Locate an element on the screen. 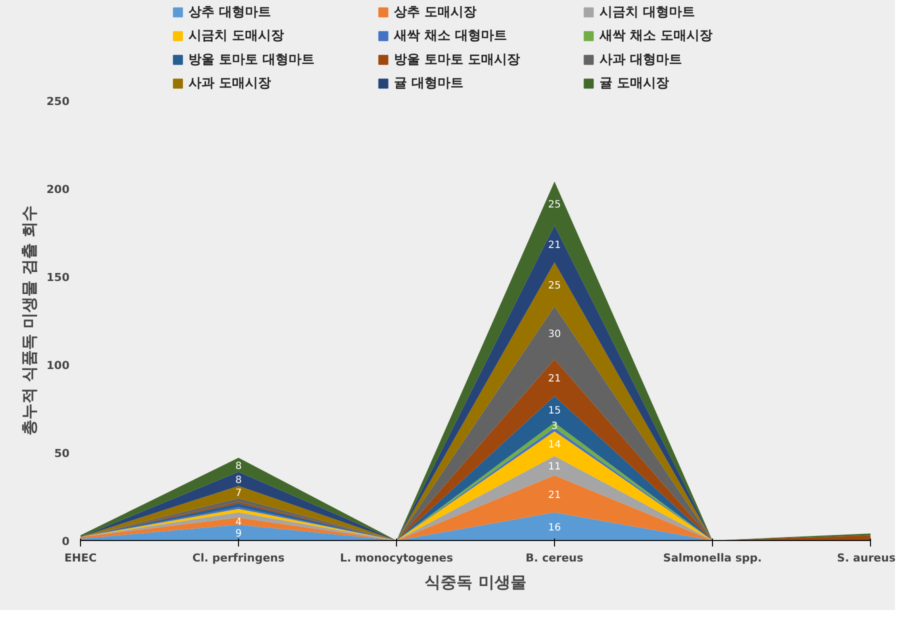 The height and width of the screenshot is (629, 908). x-tick-label: EHEC is located at coordinates (80, 558).